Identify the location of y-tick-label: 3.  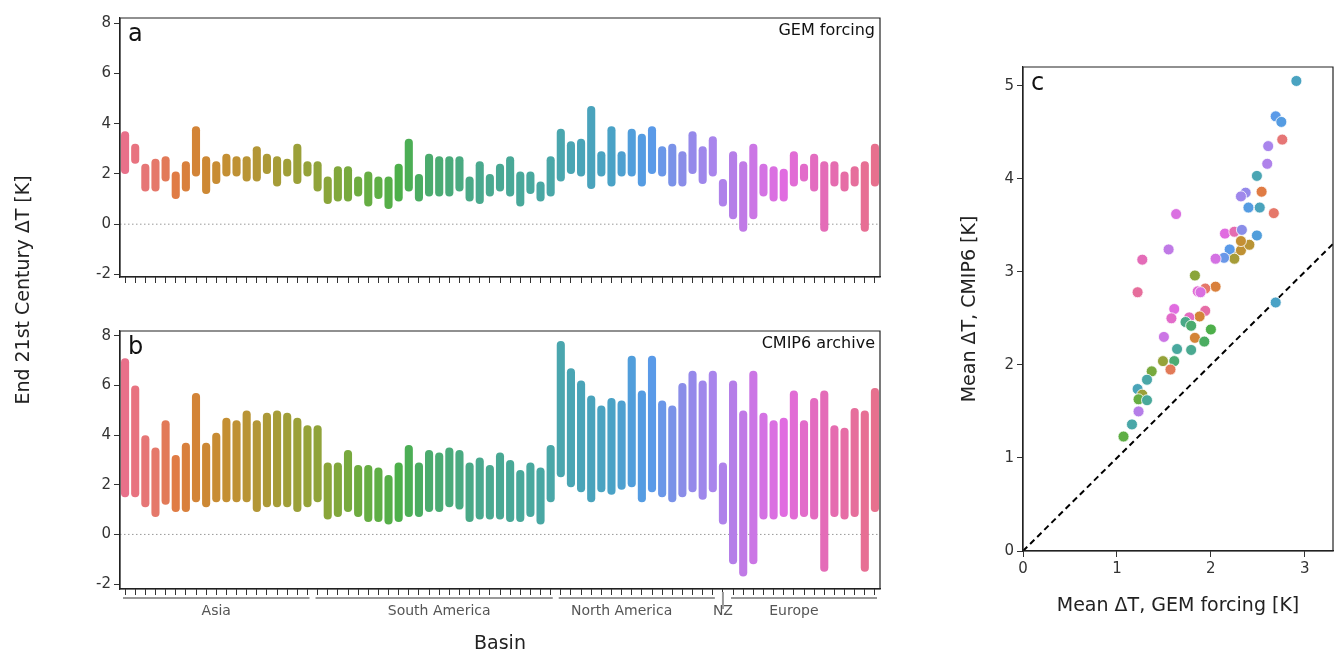
(1009, 270).